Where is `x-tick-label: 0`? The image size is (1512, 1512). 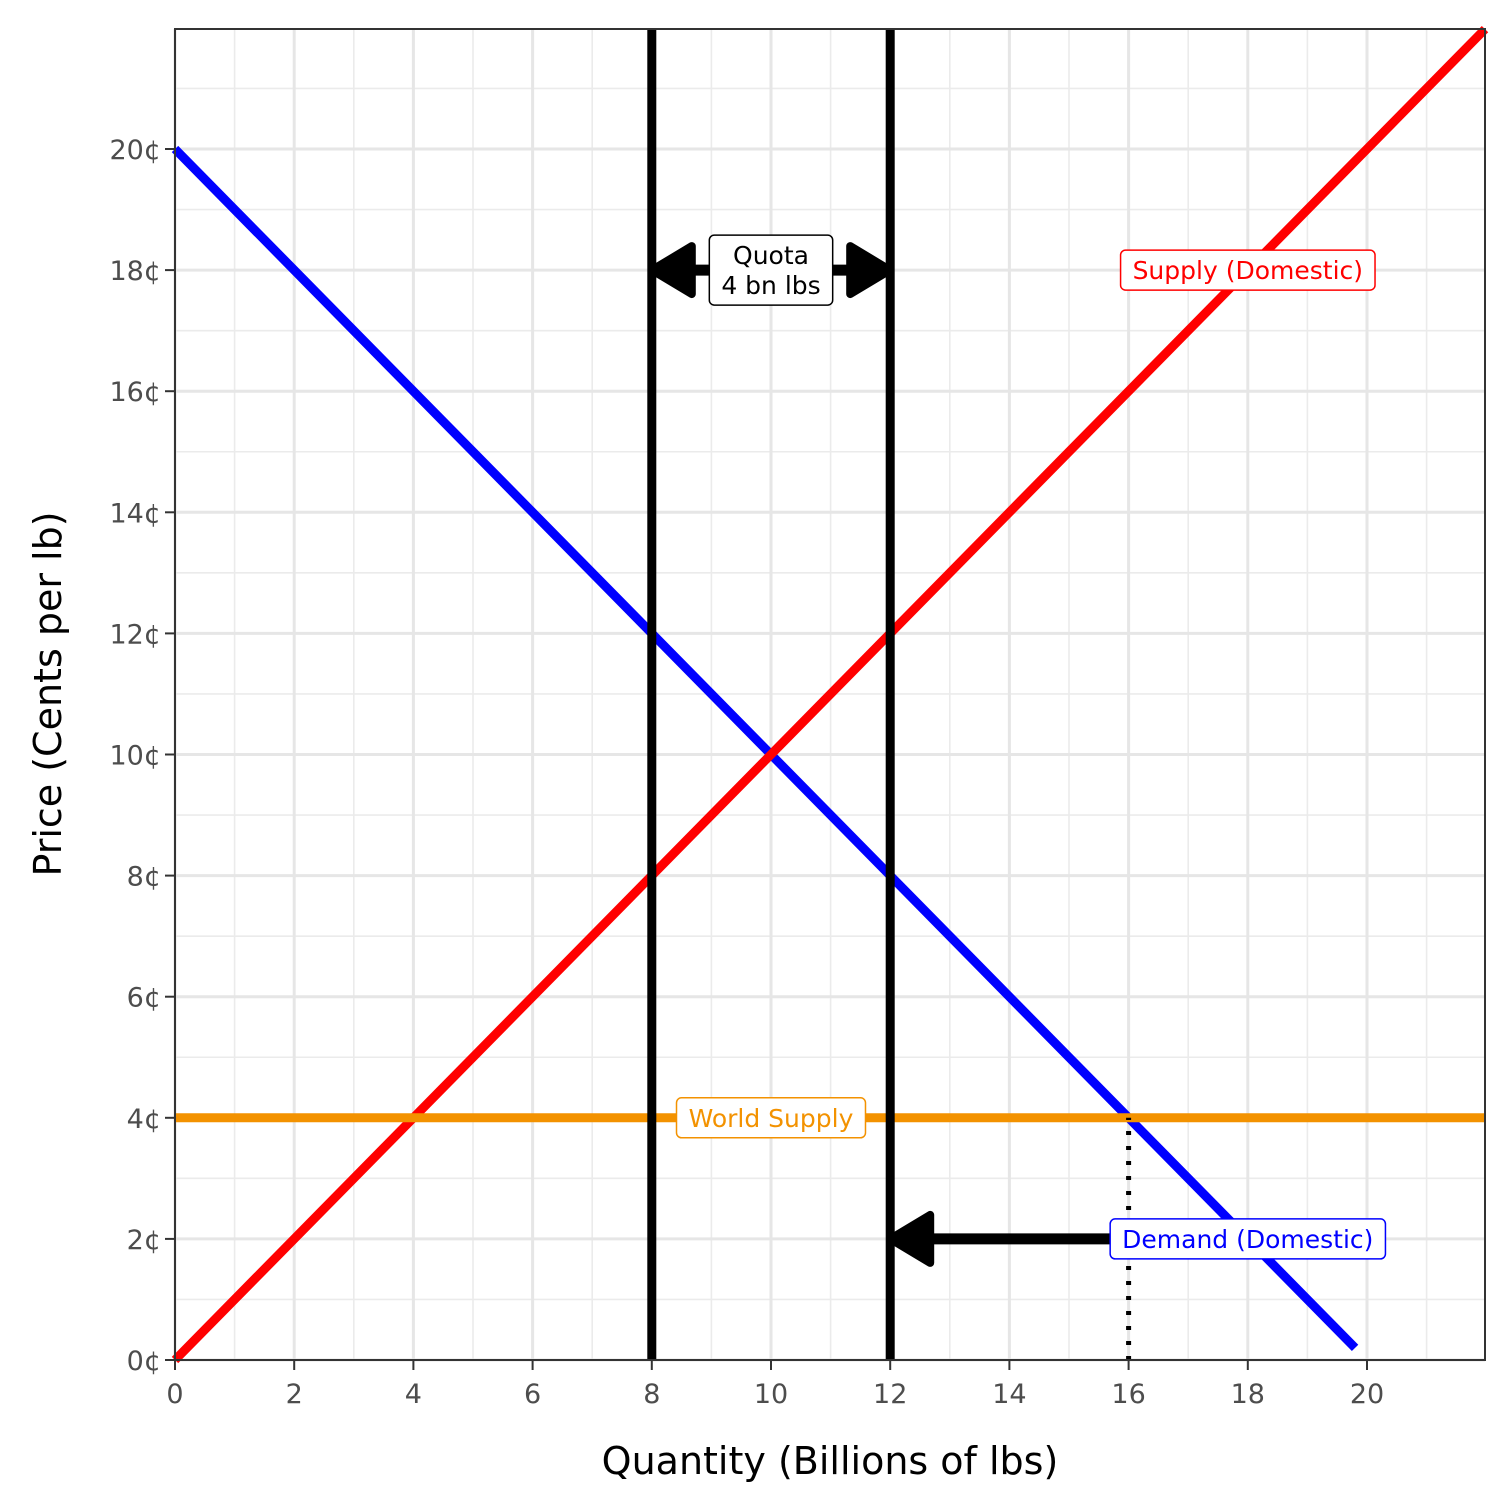
x-tick-label: 0 is located at coordinates (174, 1394).